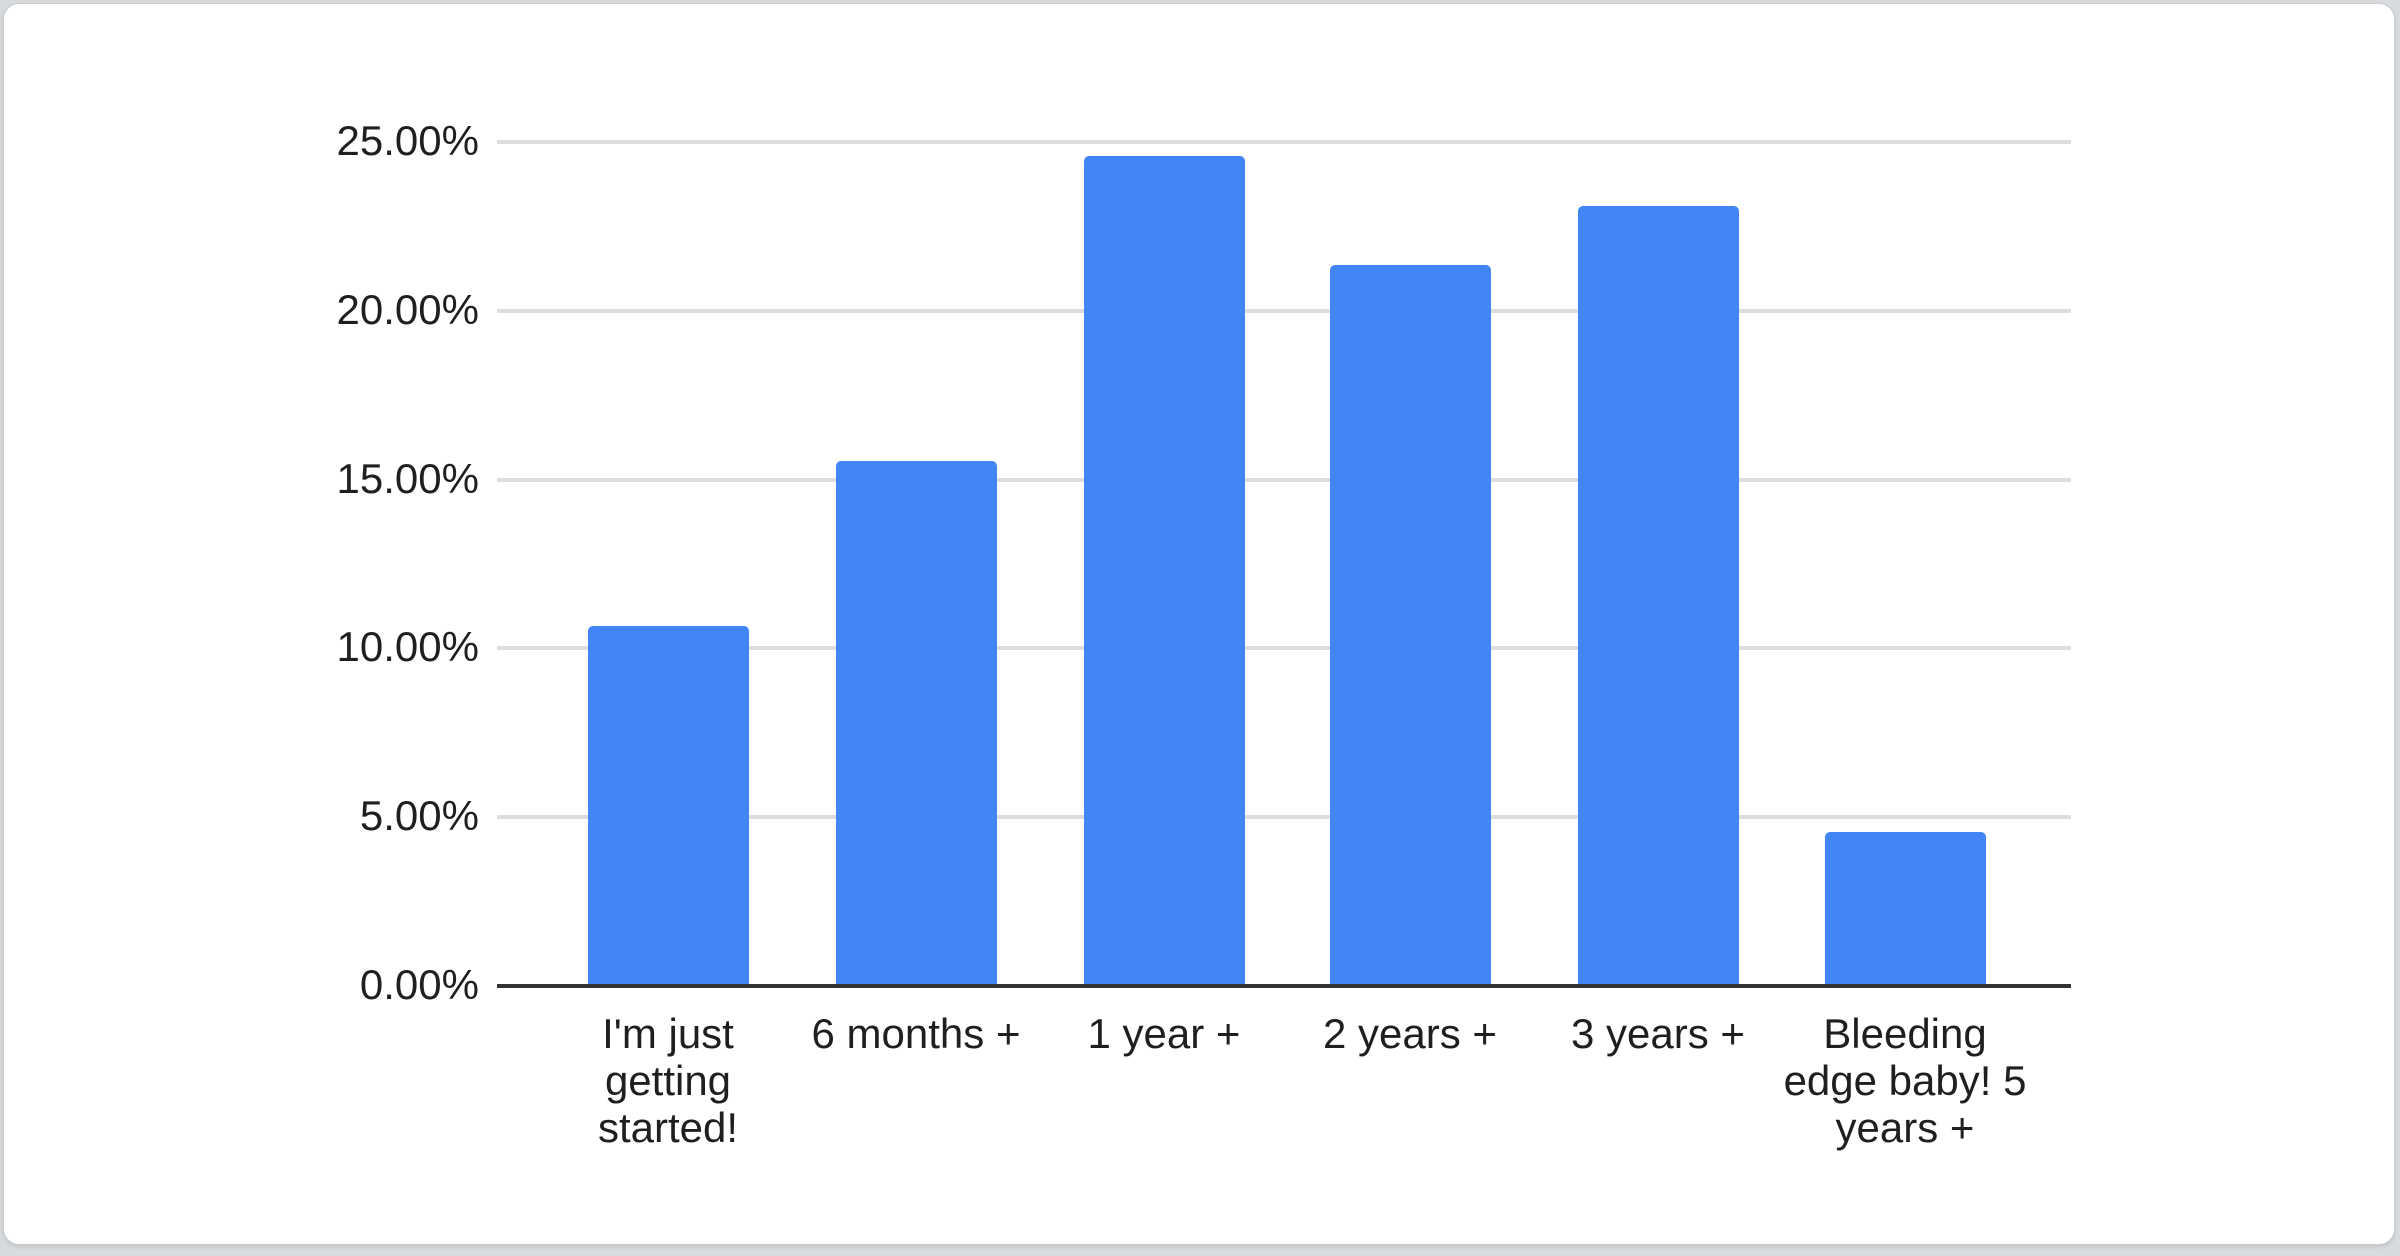 This screenshot has width=2400, height=1256. What do you see at coordinates (419, 816) in the screenshot?
I see `y-axis-tick-label: 5.00%` at bounding box center [419, 816].